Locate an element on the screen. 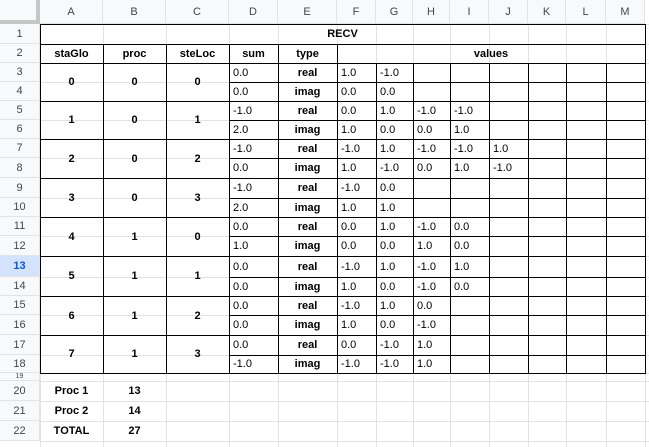  column-header-m: M is located at coordinates (625, 12).